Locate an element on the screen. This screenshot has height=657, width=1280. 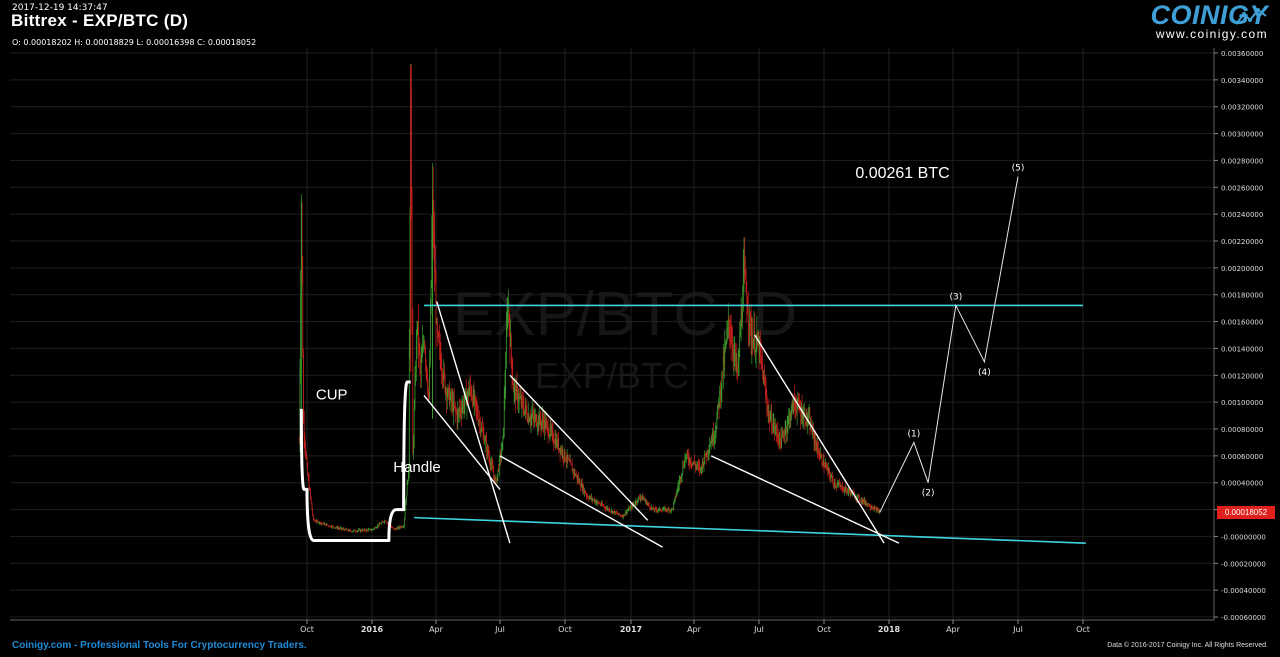
y-tick-label: 0.00180000 is located at coordinates (1242, 296).